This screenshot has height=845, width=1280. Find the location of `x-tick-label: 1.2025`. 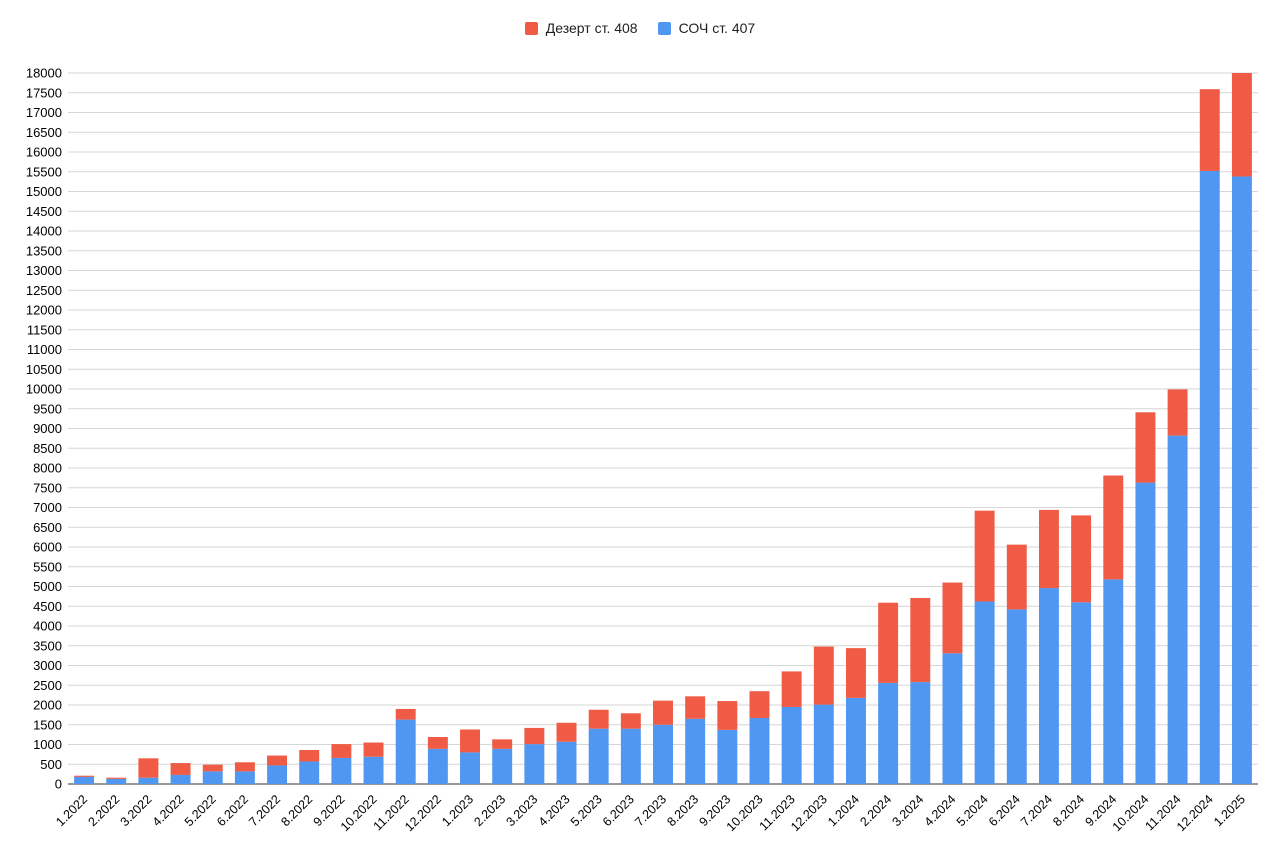

x-tick-label: 1.2025 is located at coordinates (1229, 810).